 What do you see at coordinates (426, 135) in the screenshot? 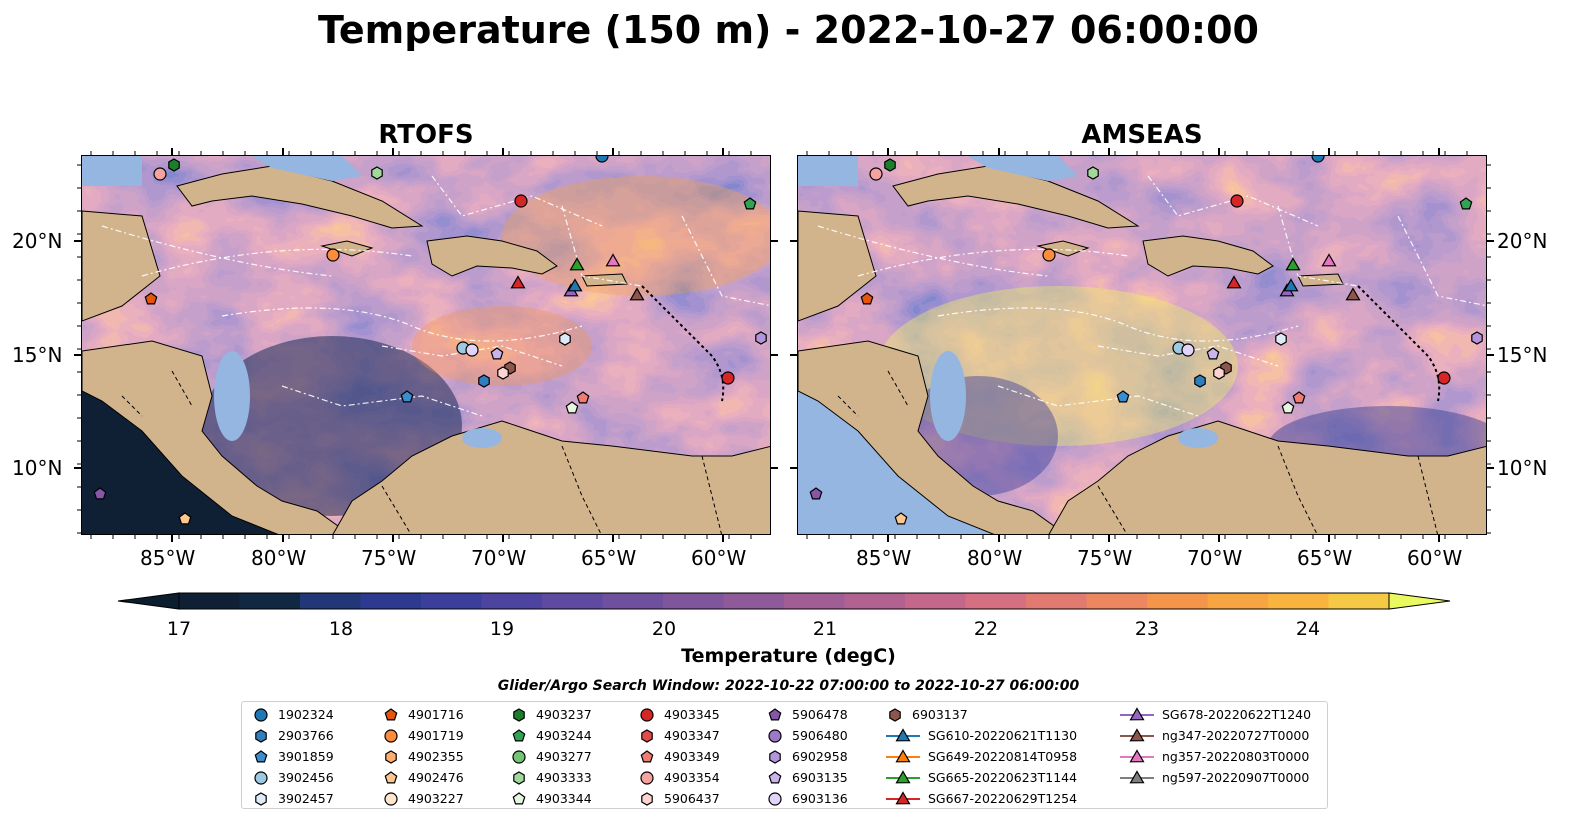
I see `panel-title-rtofs: RTOFS` at bounding box center [426, 135].